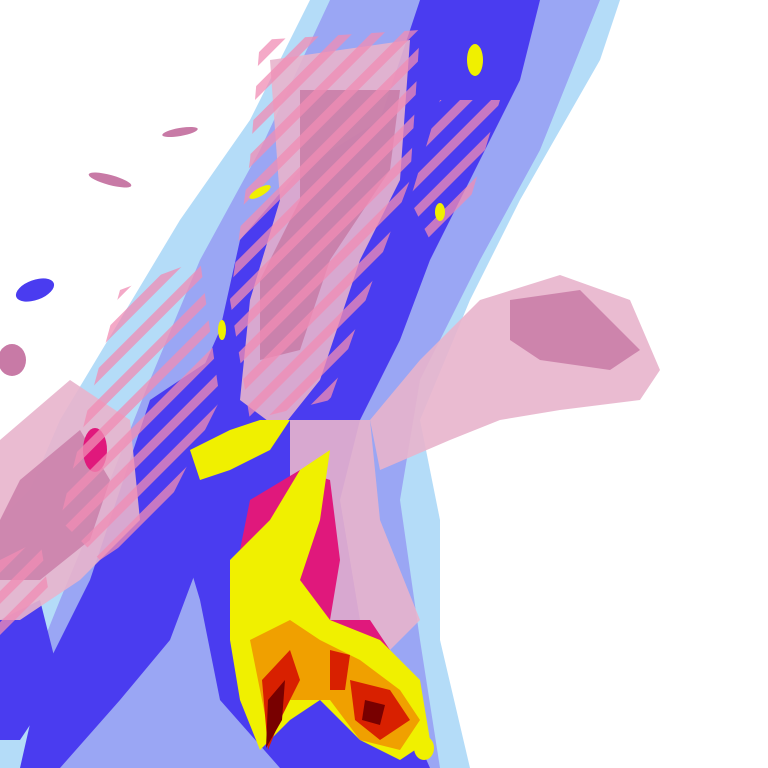 This screenshot has height=768, width=768. What do you see at coordinates (240, 450) in the screenshot?
I see `heavy-area` at bounding box center [240, 450].